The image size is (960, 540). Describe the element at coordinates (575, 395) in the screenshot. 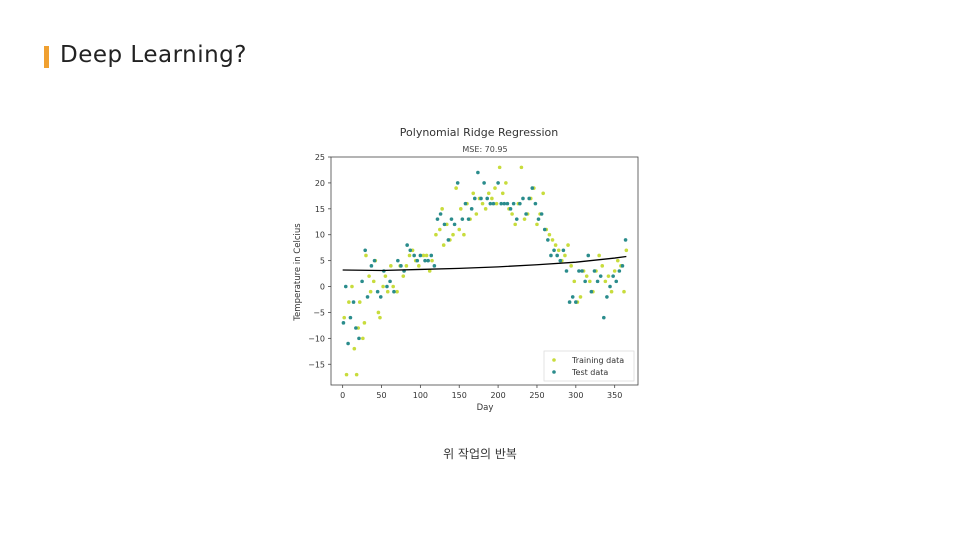

I see `x-tick-label: 300` at that location.